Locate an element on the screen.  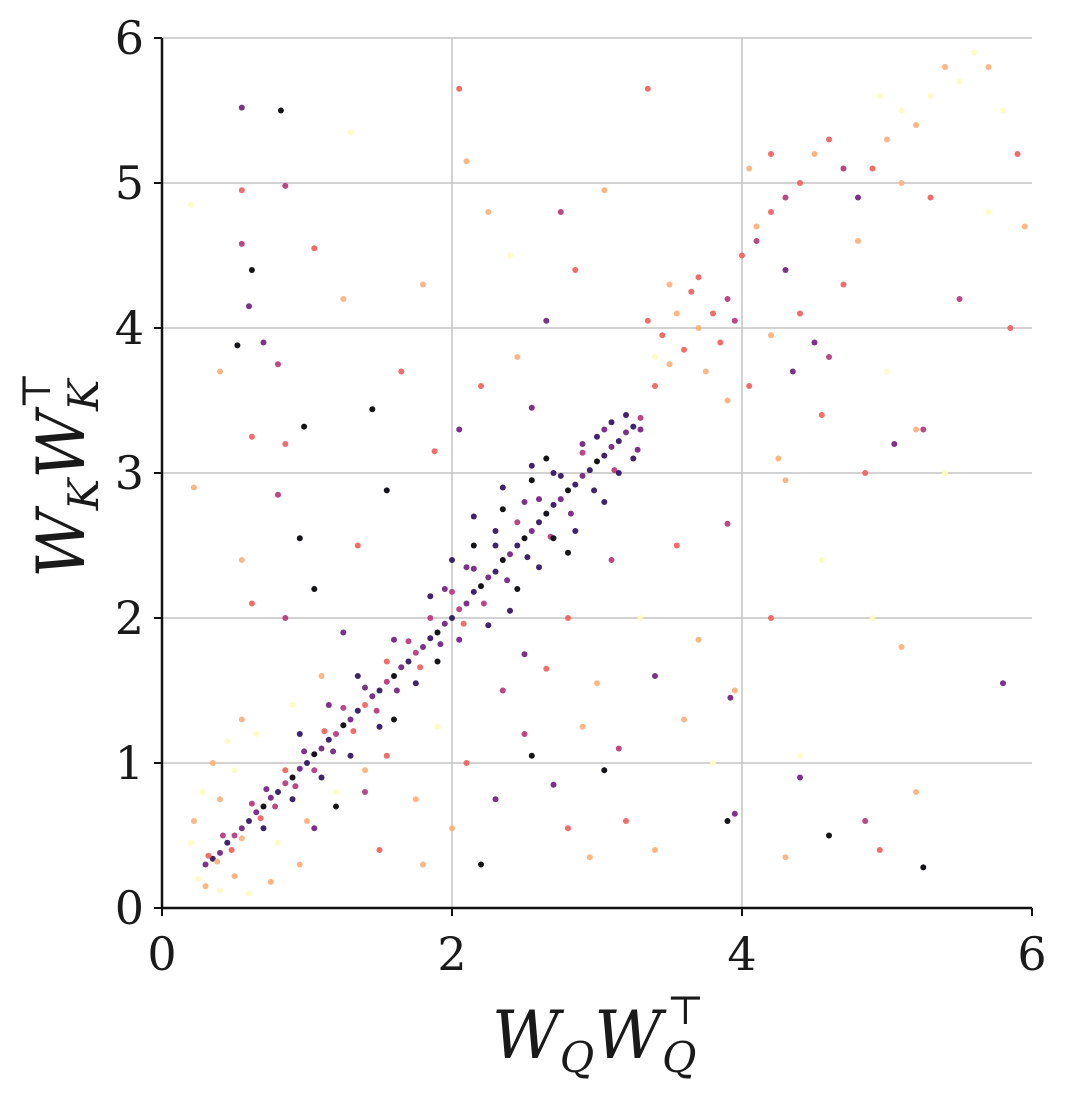
x-tick-label: 0 is located at coordinates (161, 954).